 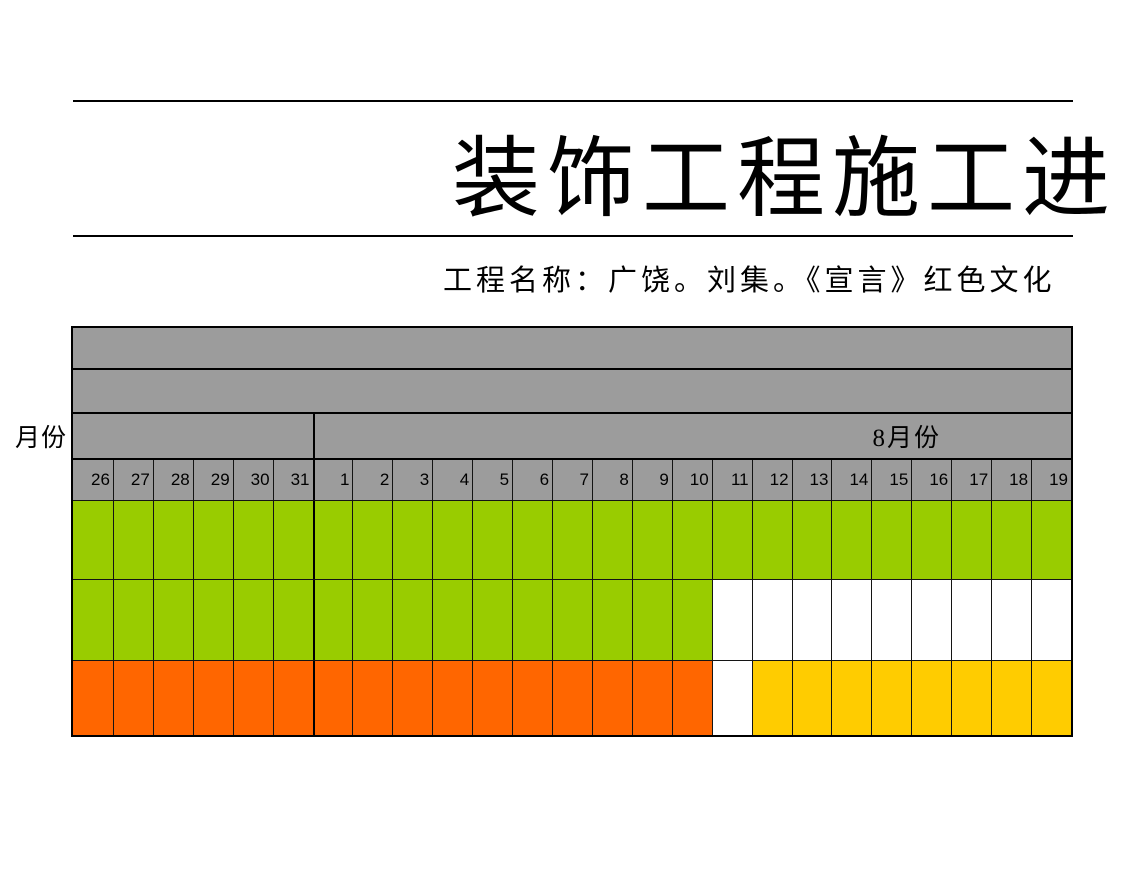 What do you see at coordinates (971, 480) in the screenshot?
I see `day-header-cell-17: 17` at bounding box center [971, 480].